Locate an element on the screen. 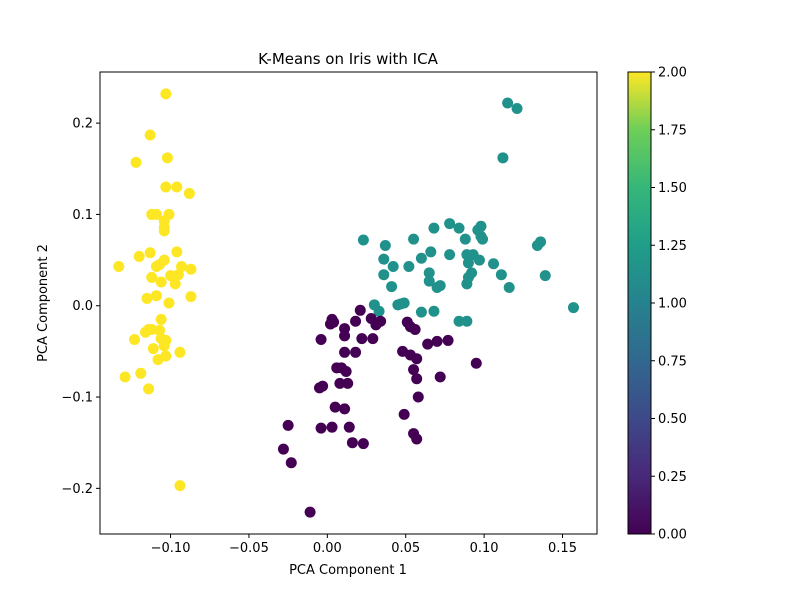  chart-title: K-Means on Iris with ICA is located at coordinates (348, 59).